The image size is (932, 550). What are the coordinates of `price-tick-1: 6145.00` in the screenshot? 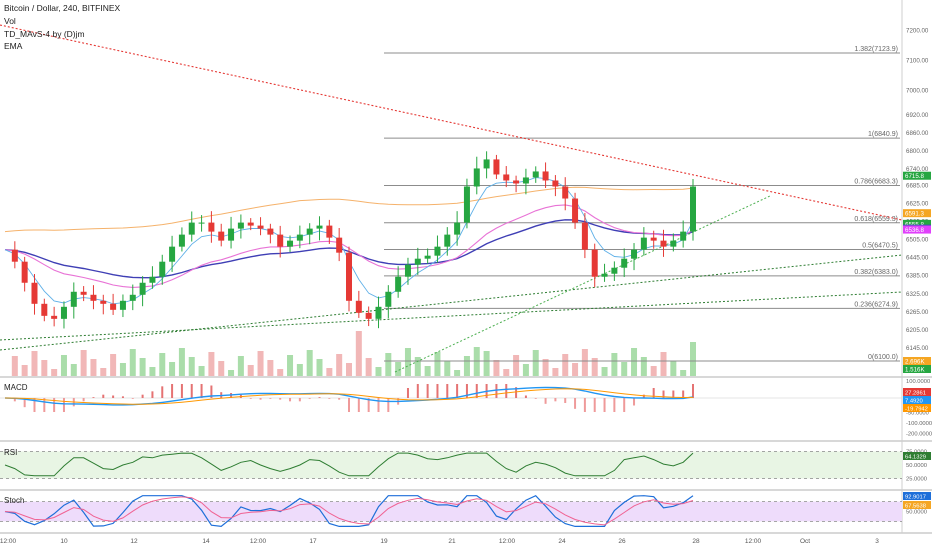 It's located at (917, 348).